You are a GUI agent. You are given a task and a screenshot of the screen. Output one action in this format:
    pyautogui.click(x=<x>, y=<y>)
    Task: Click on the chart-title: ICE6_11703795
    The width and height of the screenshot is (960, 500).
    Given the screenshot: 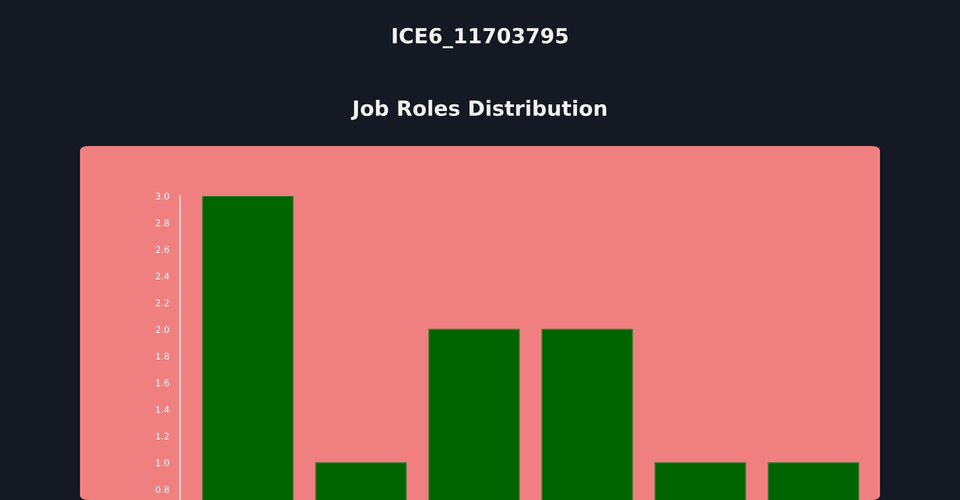 What is the action you would take?
    pyautogui.click(x=480, y=38)
    